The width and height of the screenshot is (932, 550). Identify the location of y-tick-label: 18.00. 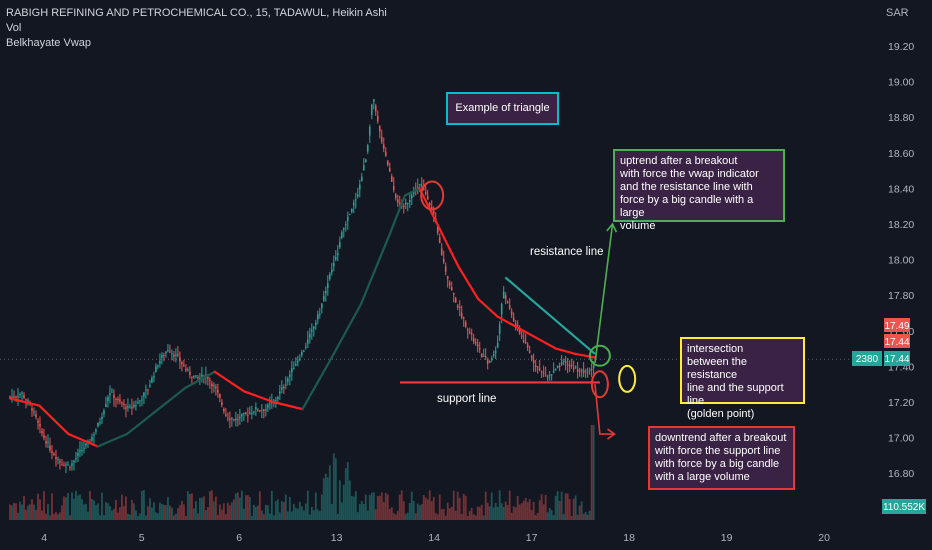
(901, 261).